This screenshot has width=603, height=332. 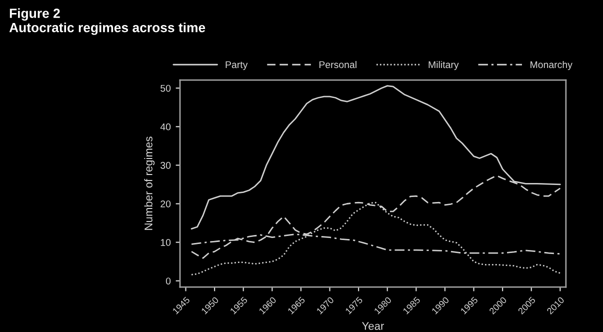 What do you see at coordinates (551, 65) in the screenshot?
I see `legend-label: Monarchy` at bounding box center [551, 65].